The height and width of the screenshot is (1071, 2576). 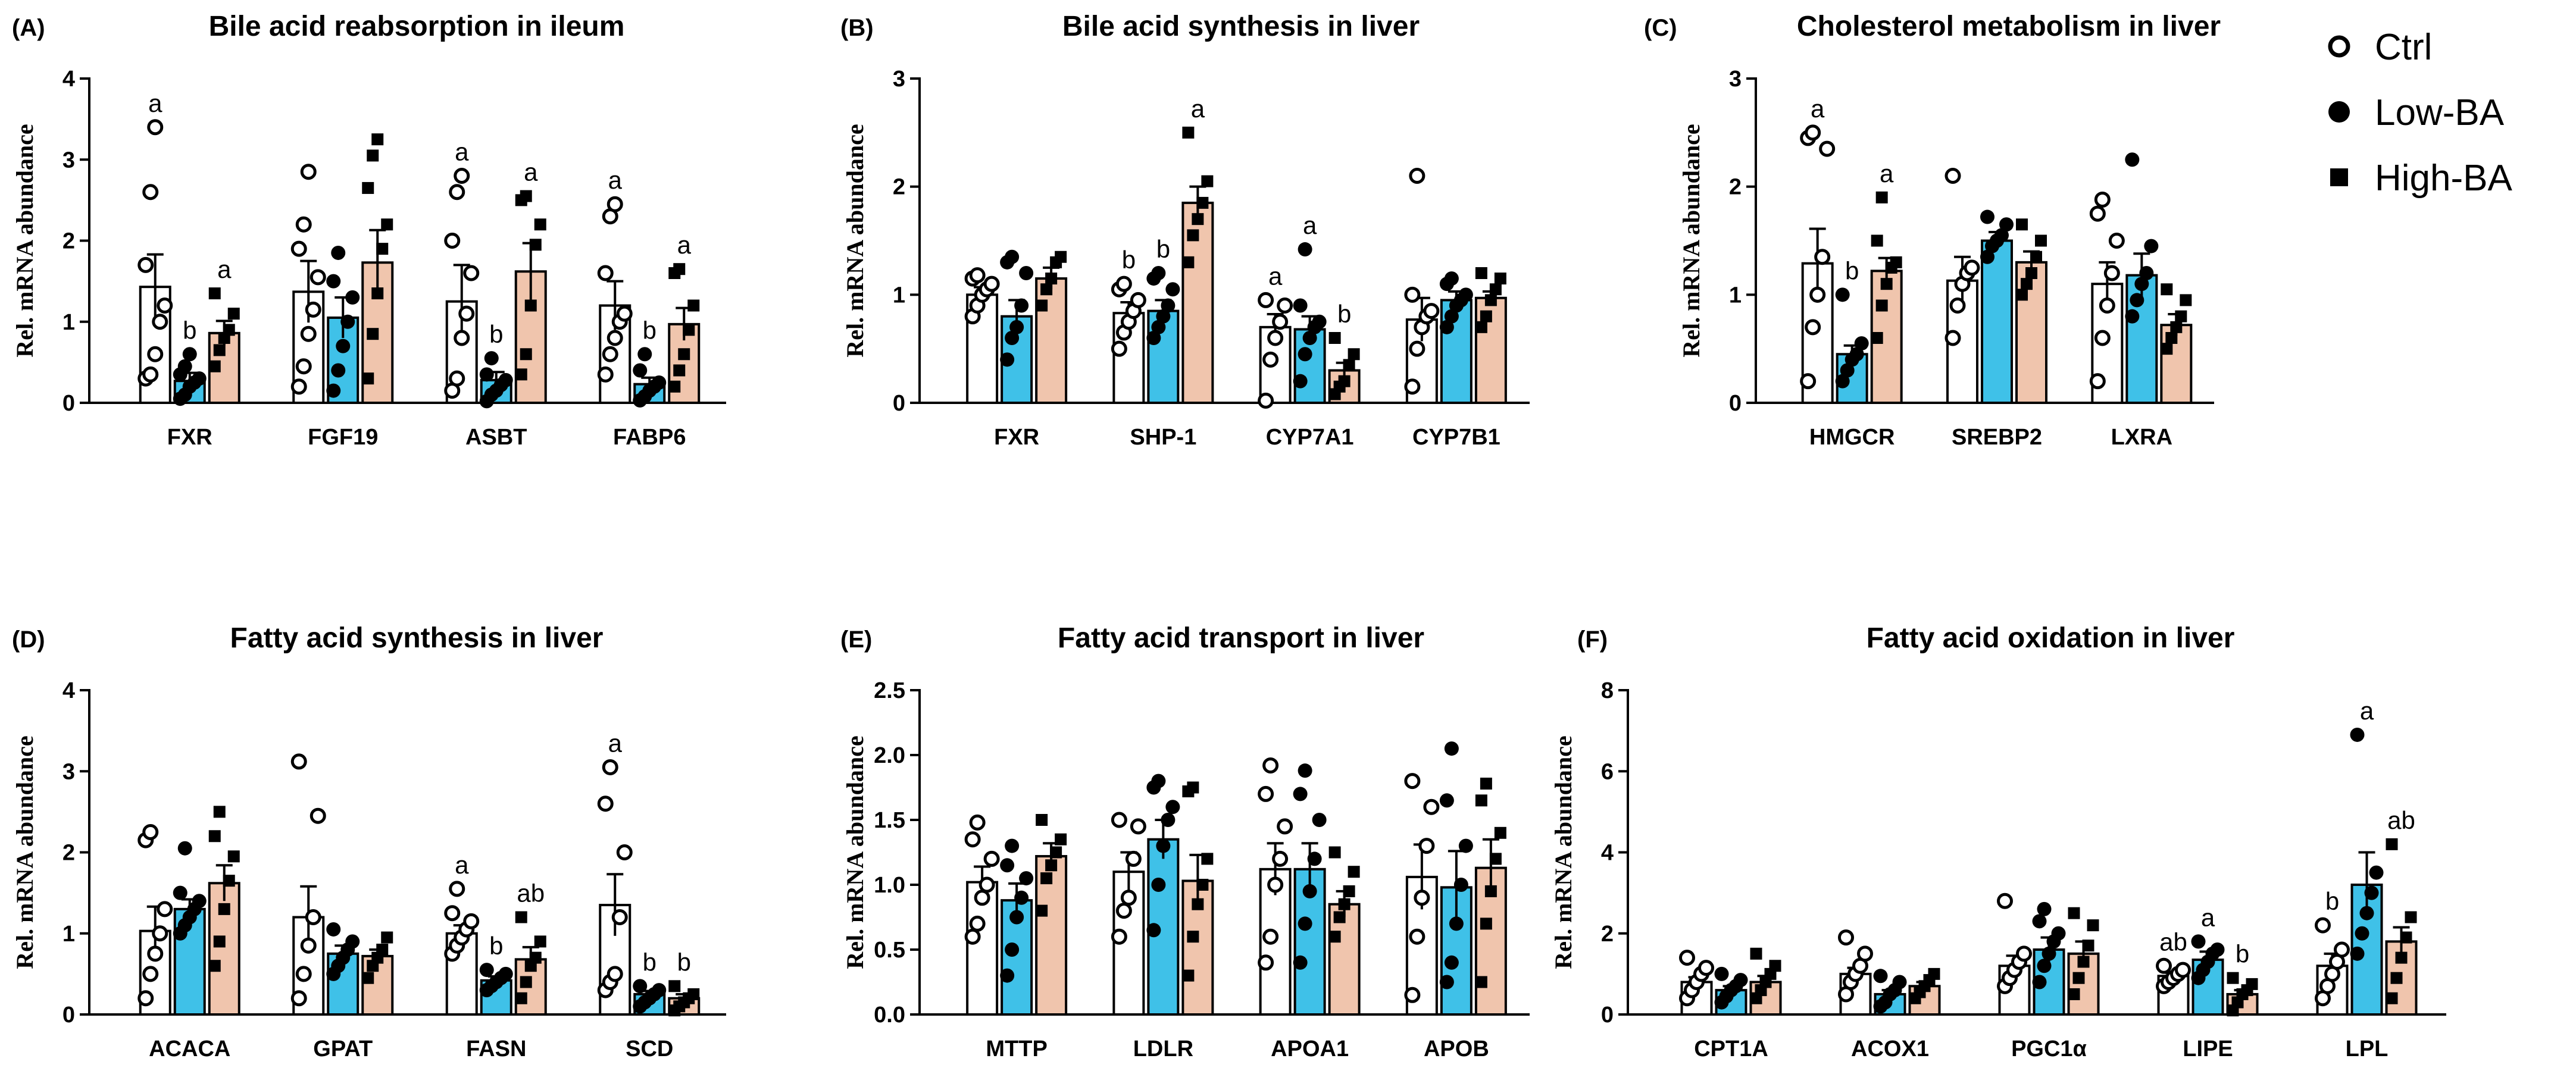 I want to click on y-tick-label: 0, so click(x=68, y=403).